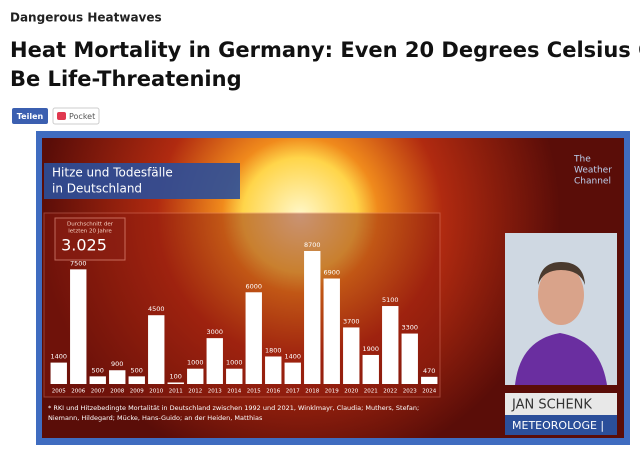 This screenshot has height=449, width=640. Describe the element at coordinates (293, 392) in the screenshot. I see `x-tick-label: 2017` at that location.